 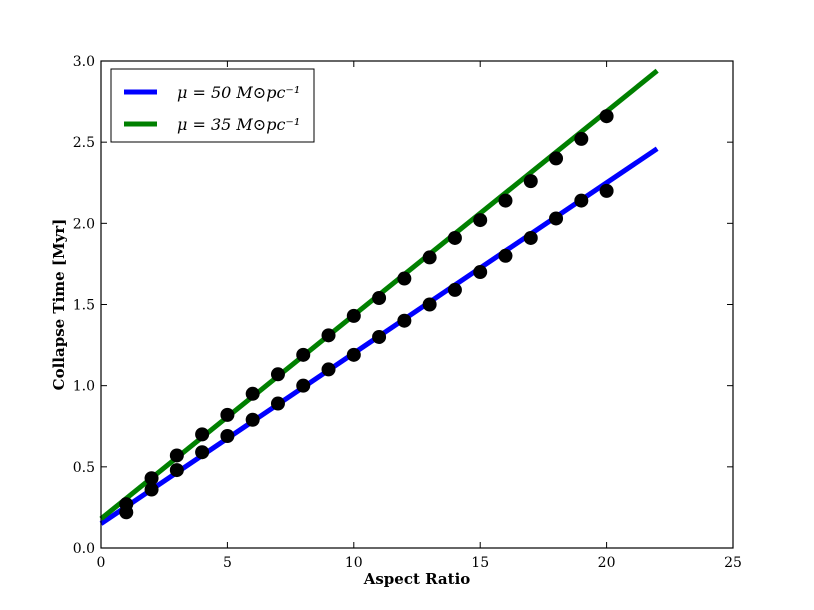 What do you see at coordinates (354, 563) in the screenshot?
I see `x-tick-label: 10` at bounding box center [354, 563].